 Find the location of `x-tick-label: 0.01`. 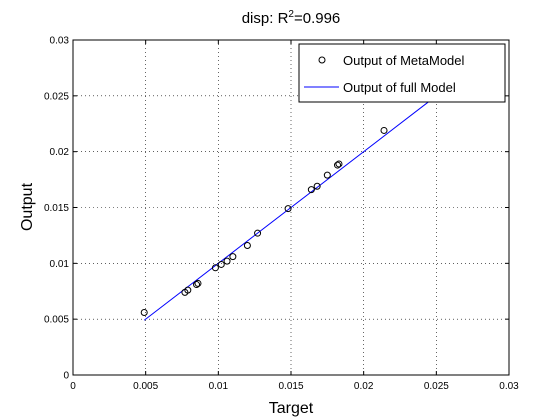

x-tick-label: 0.01 is located at coordinates (219, 386).